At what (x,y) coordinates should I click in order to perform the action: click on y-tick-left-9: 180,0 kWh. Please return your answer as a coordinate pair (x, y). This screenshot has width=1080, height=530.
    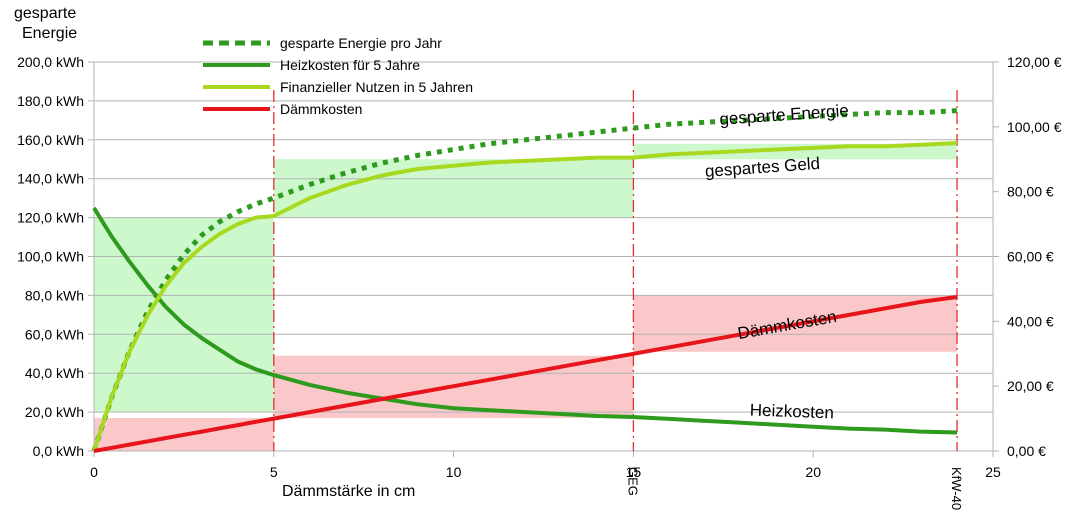
    Looking at the image, I should click on (50, 101).